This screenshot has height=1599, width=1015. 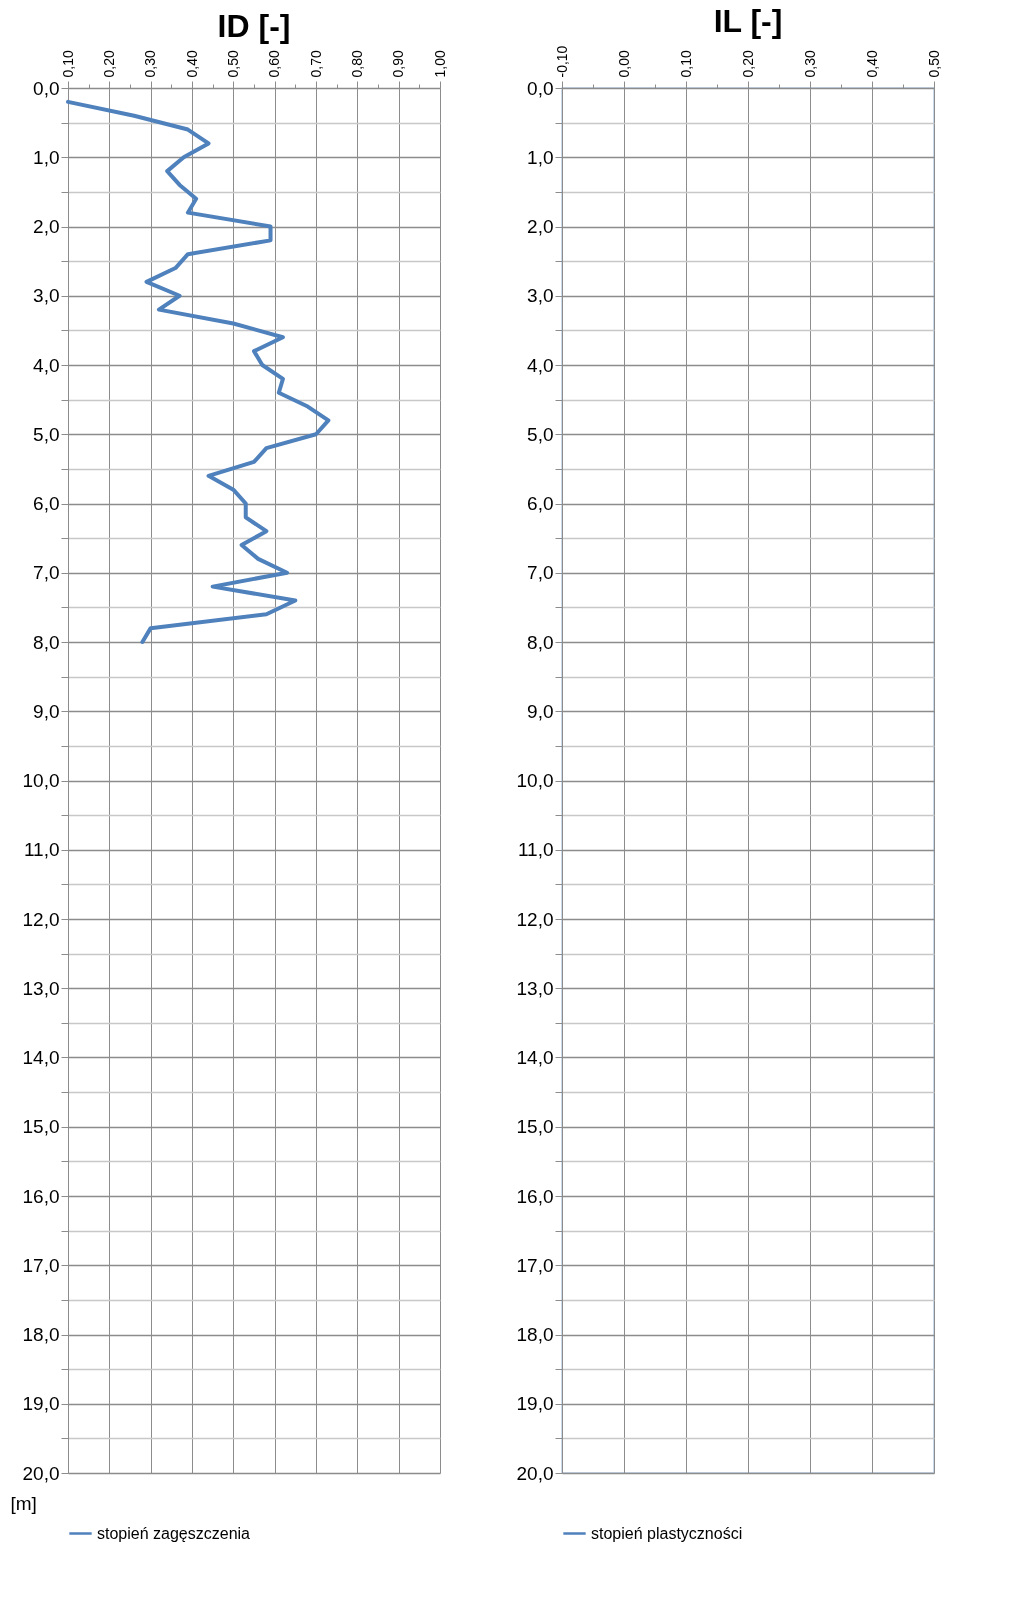 What do you see at coordinates (623, 64) in the screenshot?
I see `x-tick-label: 0,00` at bounding box center [623, 64].